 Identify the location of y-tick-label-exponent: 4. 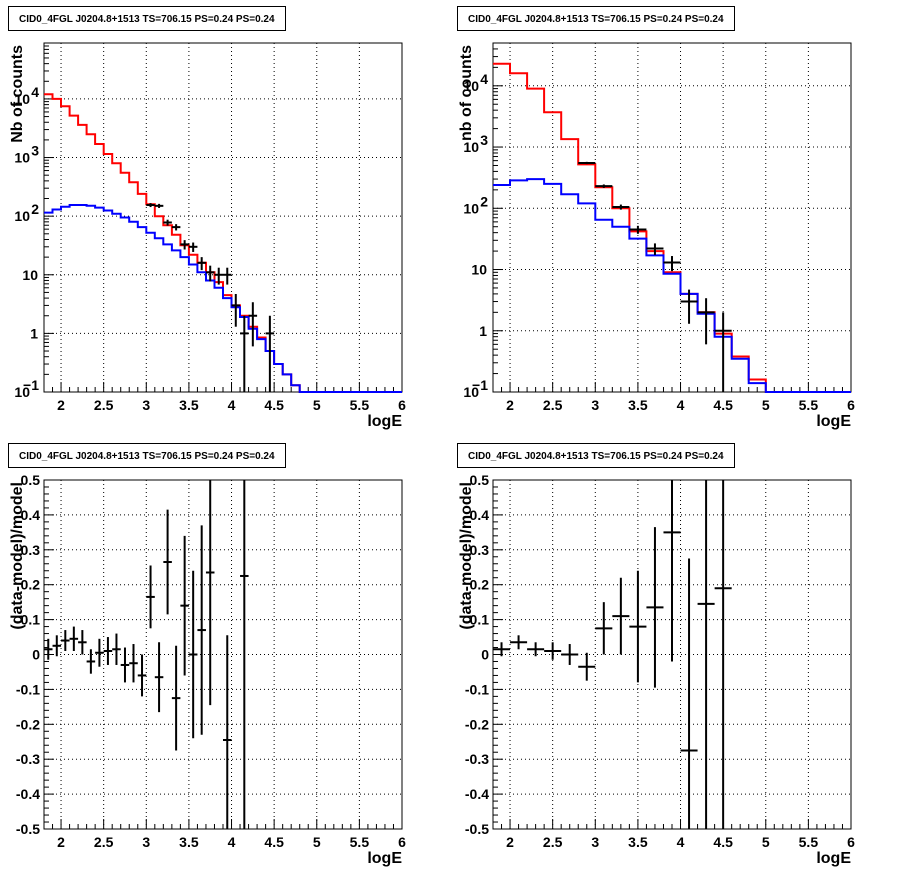
(35, 92).